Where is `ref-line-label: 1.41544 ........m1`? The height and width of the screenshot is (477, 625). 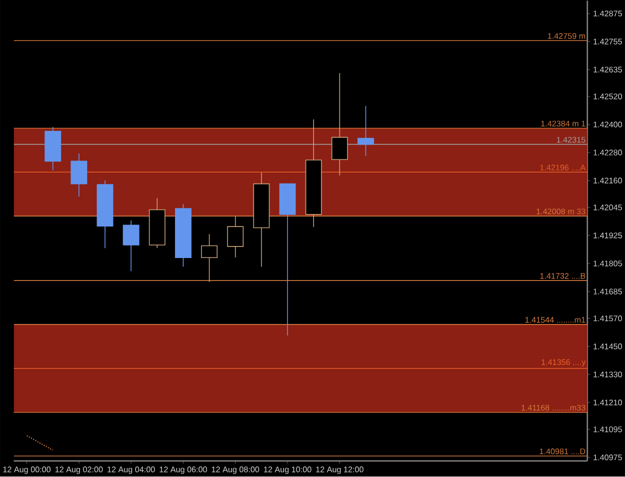
ref-line-label: 1.41544 ........m1 is located at coordinates (555, 320).